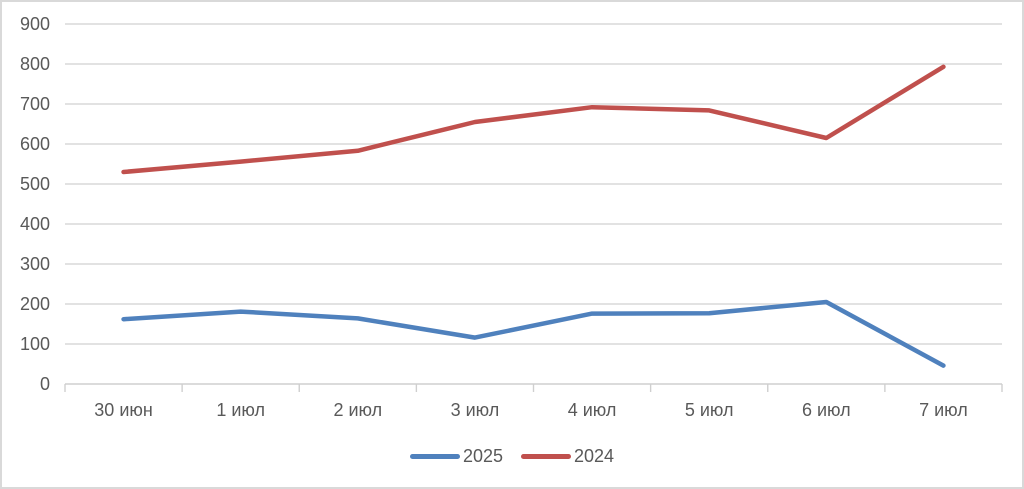 This screenshot has width=1024, height=489. Describe the element at coordinates (482, 456) in the screenshot. I see `legend-label: 2025` at that location.